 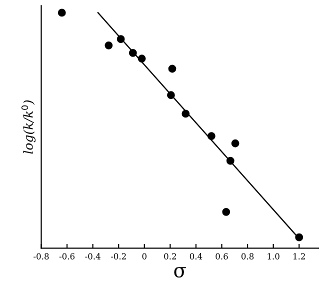 I want to click on x-tick-label: 0.6, so click(x=222, y=256).